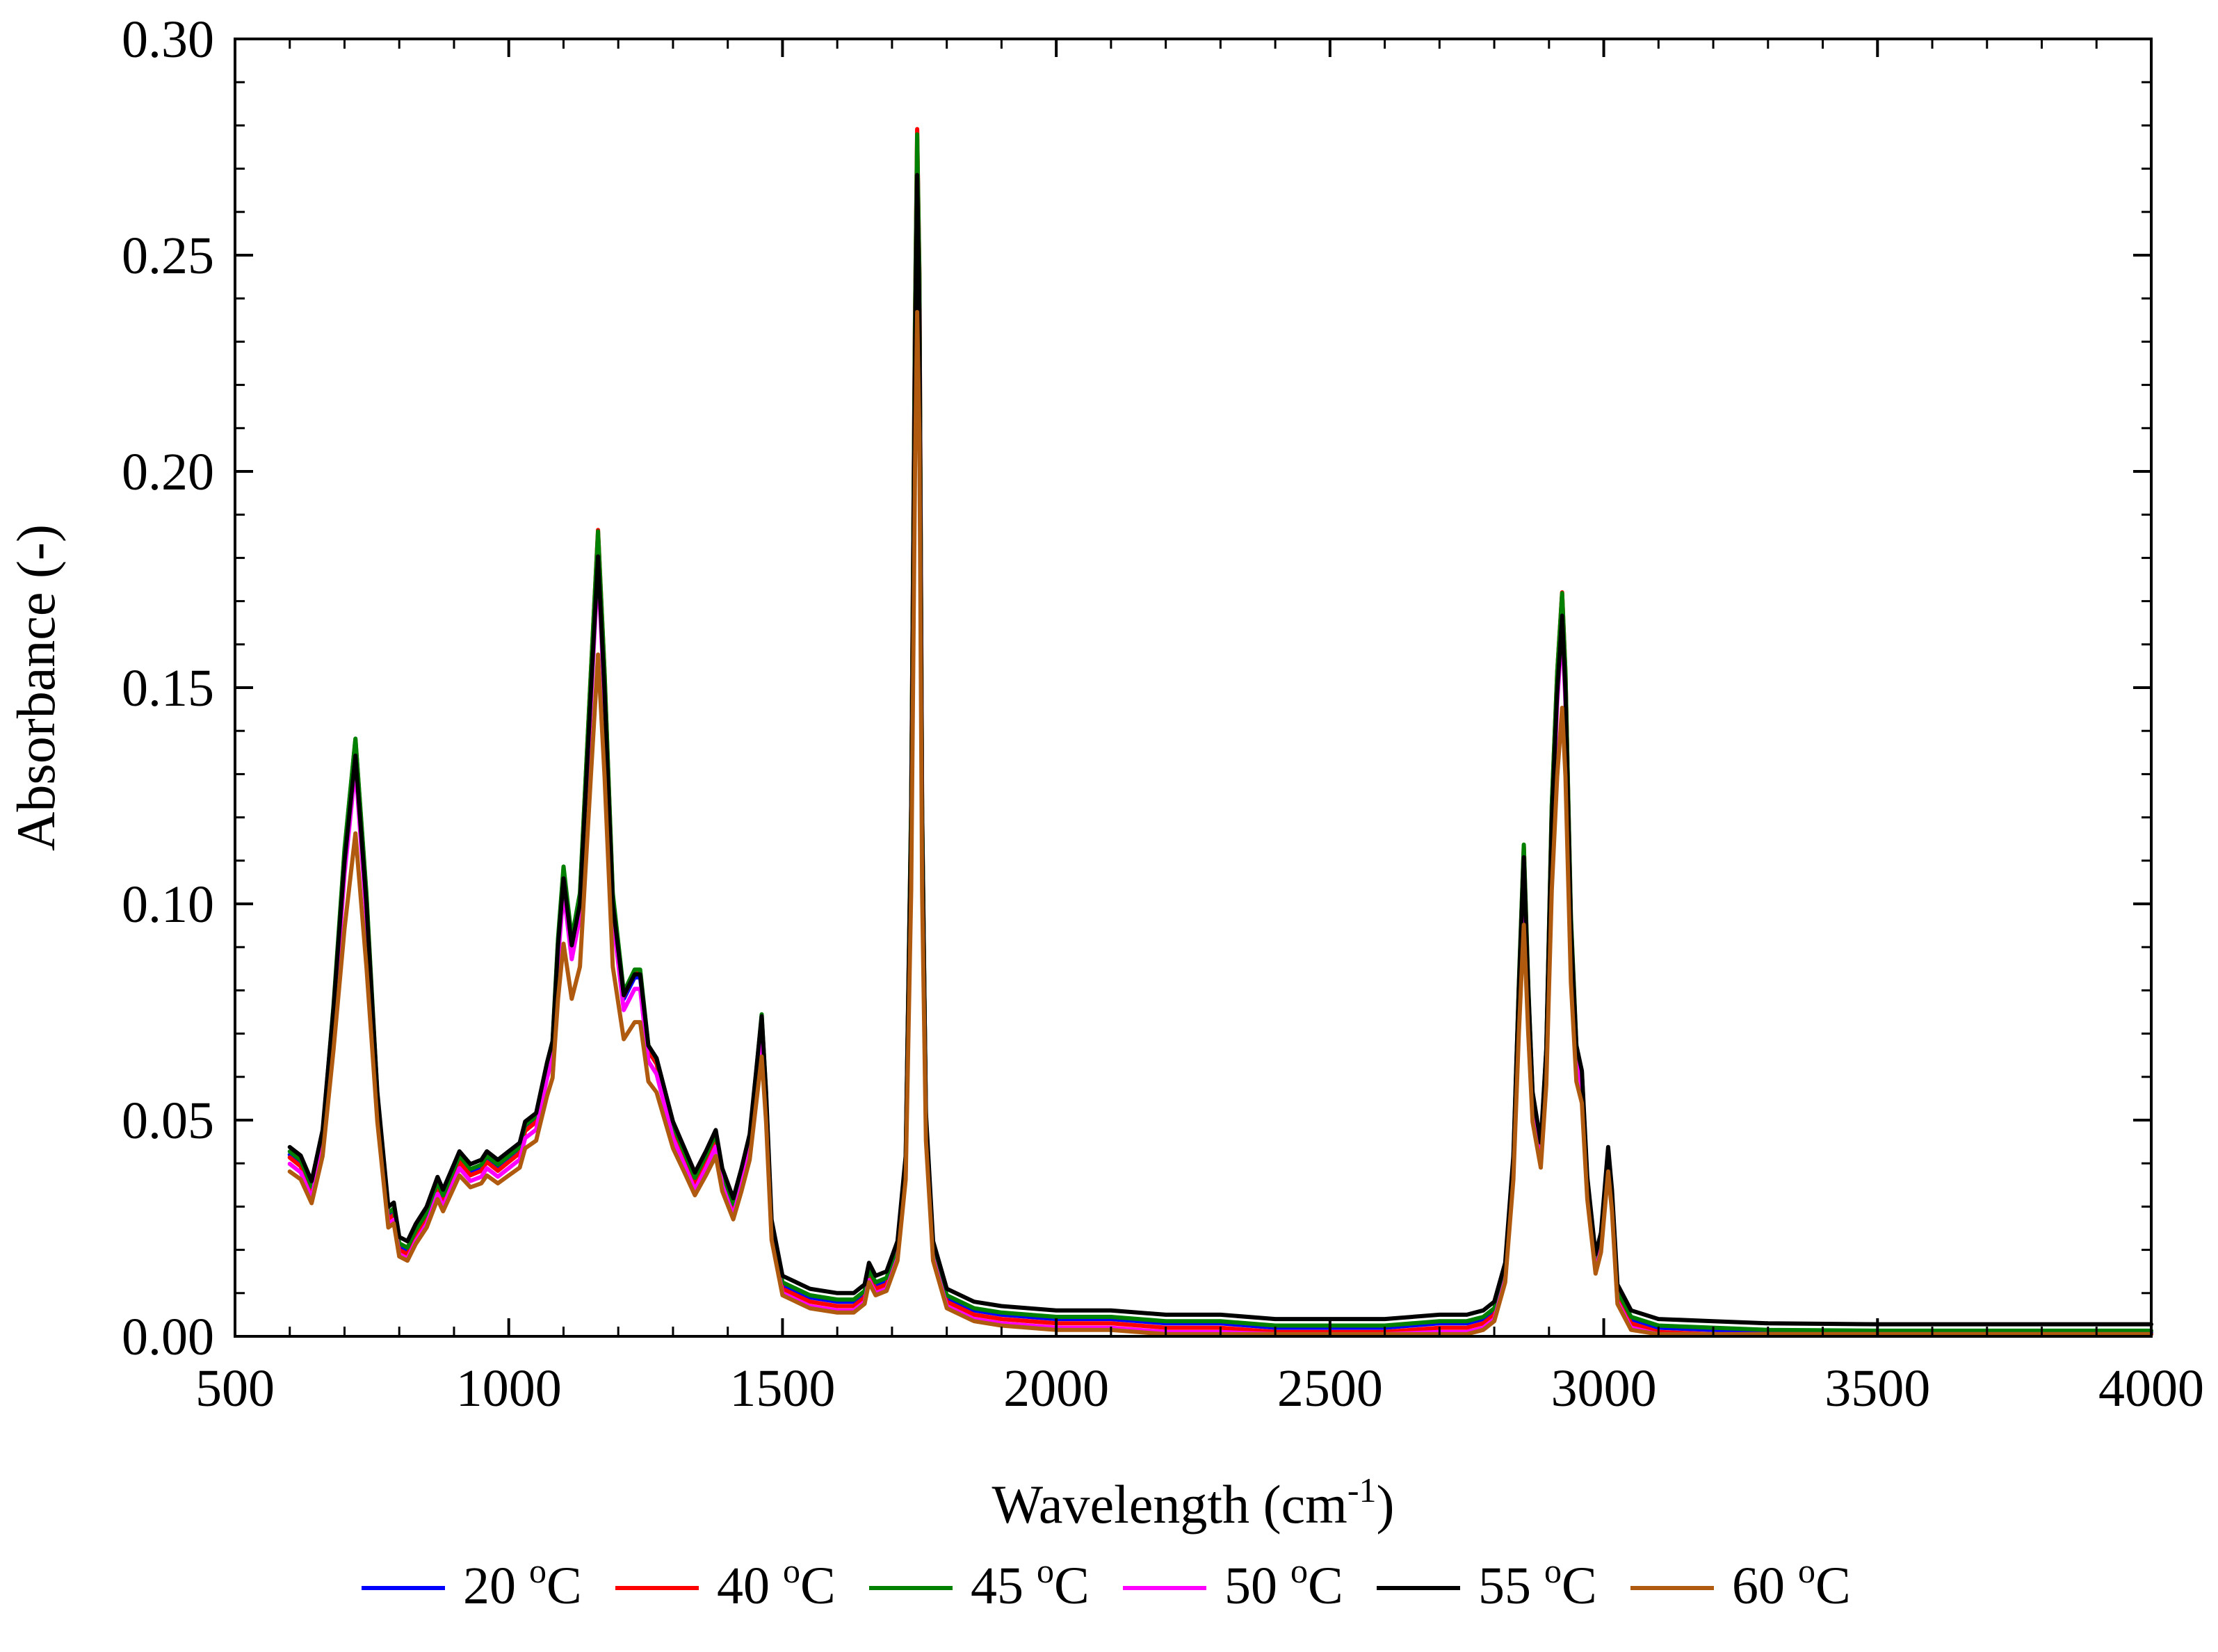 The height and width of the screenshot is (1652, 2218). I want to click on legend-label: 45 oC, so click(1030, 1583).